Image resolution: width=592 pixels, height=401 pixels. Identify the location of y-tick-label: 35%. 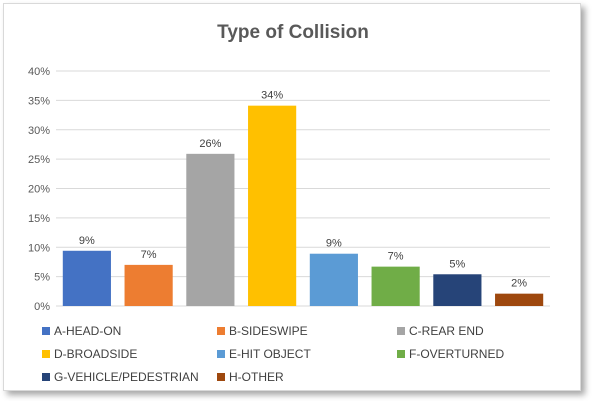
(39, 101).